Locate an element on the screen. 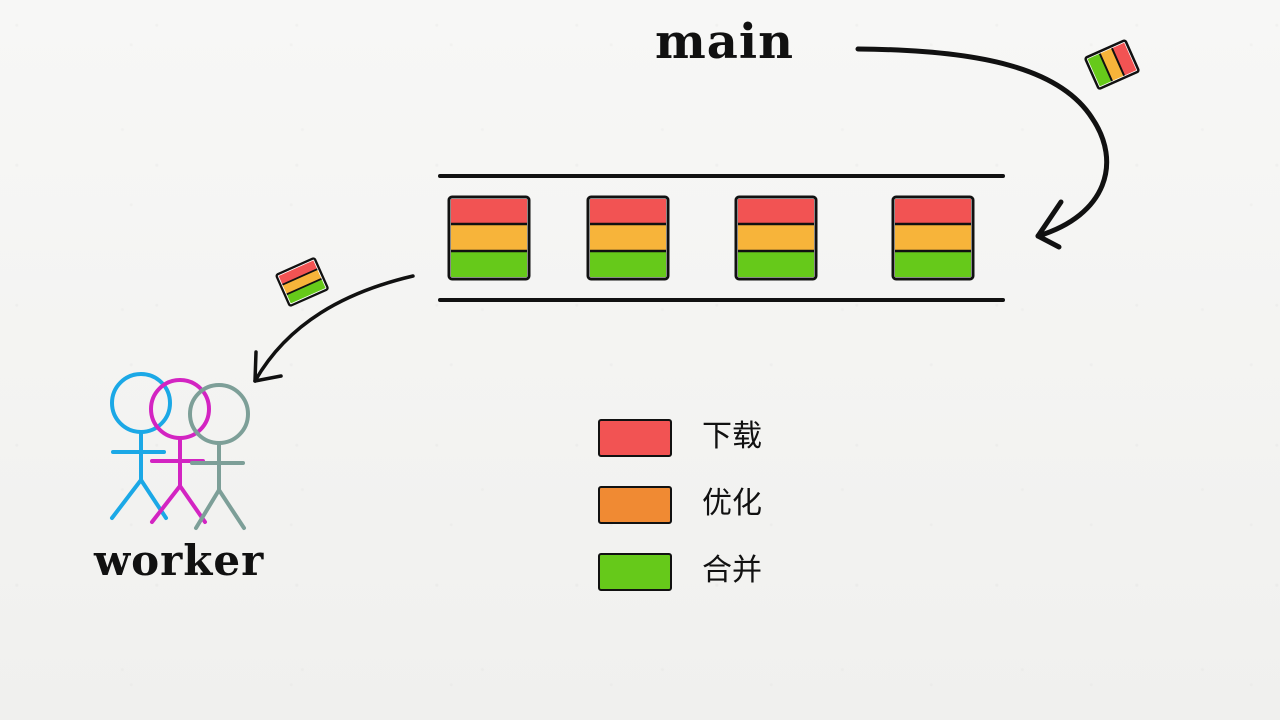 The height and width of the screenshot is (720, 1280). legend-item-merge: 合并 is located at coordinates (698, 573).